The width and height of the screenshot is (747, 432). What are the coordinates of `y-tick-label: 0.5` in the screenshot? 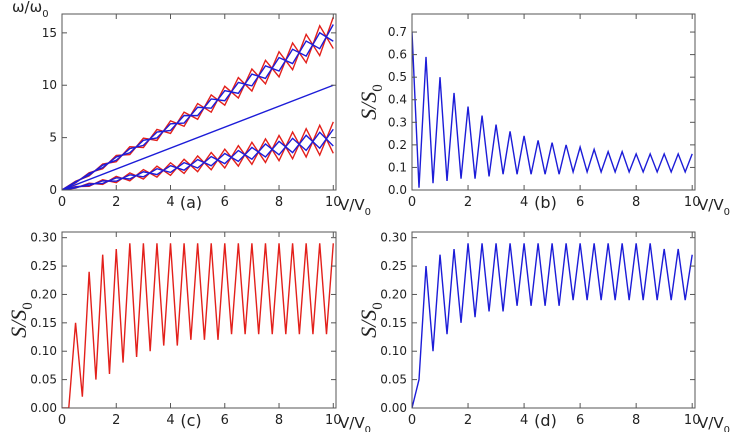 It's located at (397, 77).